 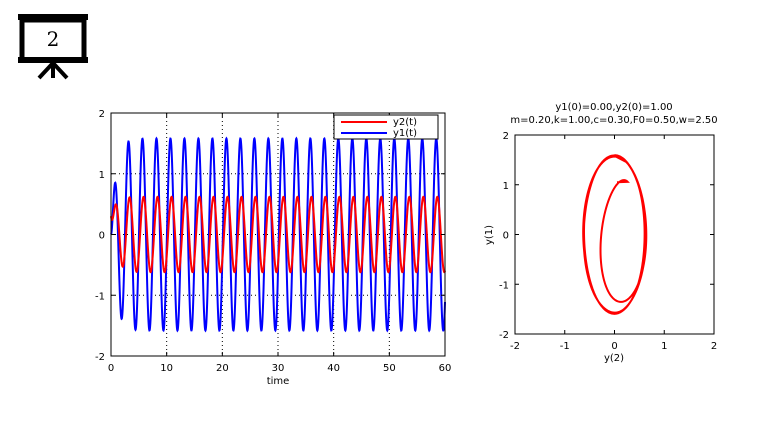 What do you see at coordinates (613, 120) in the screenshot?
I see `chart-title-line-2: m=0.20,k=1.00,c=0.30,F0=0.50,w=2.50` at bounding box center [613, 120].